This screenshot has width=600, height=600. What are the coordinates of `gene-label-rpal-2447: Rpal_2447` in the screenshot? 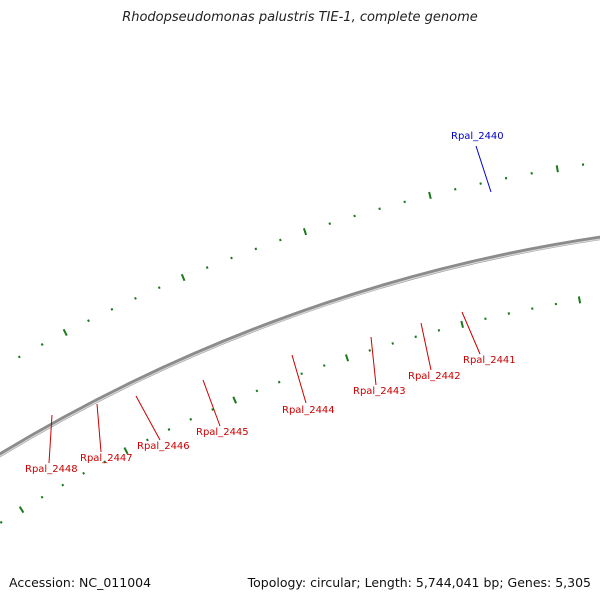 It's located at (106, 458).